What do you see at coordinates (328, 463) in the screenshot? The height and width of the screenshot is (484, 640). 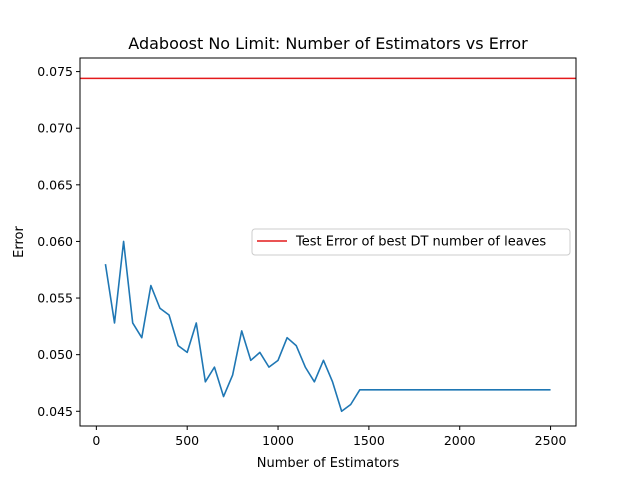 I see `x-axis-label: Number of Estimators` at bounding box center [328, 463].